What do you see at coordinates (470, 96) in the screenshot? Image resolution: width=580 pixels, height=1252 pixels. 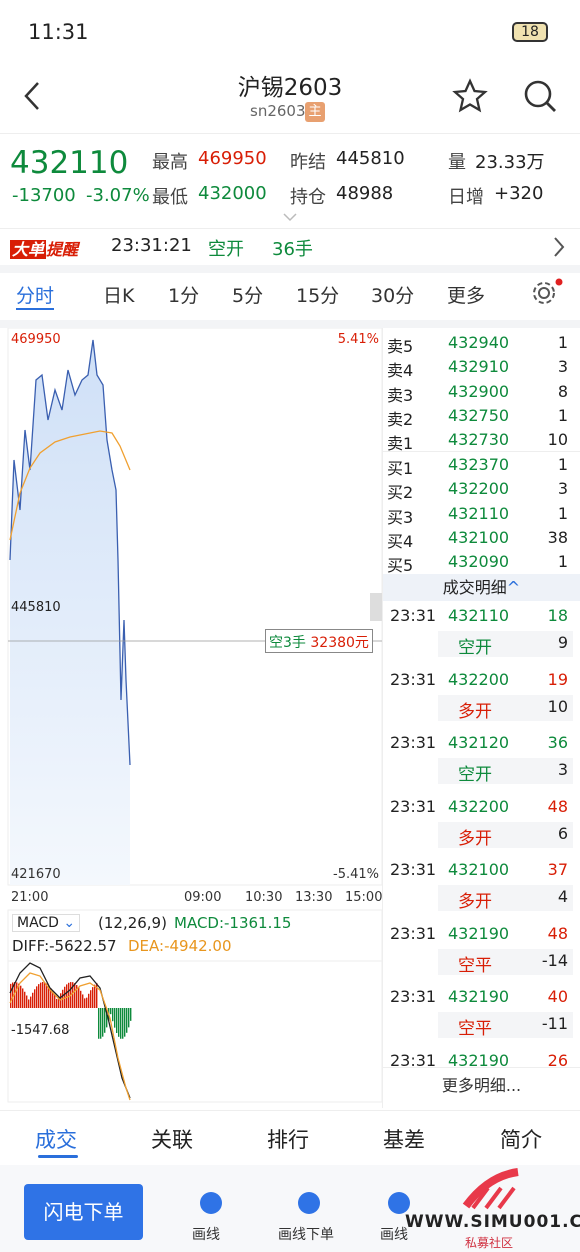 I see `star-button` at bounding box center [470, 96].